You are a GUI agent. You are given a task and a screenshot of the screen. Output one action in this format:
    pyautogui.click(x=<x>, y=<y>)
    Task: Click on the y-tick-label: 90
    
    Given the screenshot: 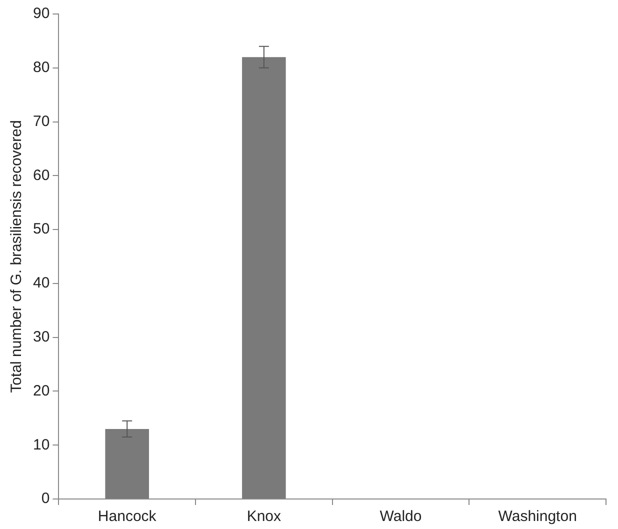 What is the action you would take?
    pyautogui.click(x=41, y=13)
    